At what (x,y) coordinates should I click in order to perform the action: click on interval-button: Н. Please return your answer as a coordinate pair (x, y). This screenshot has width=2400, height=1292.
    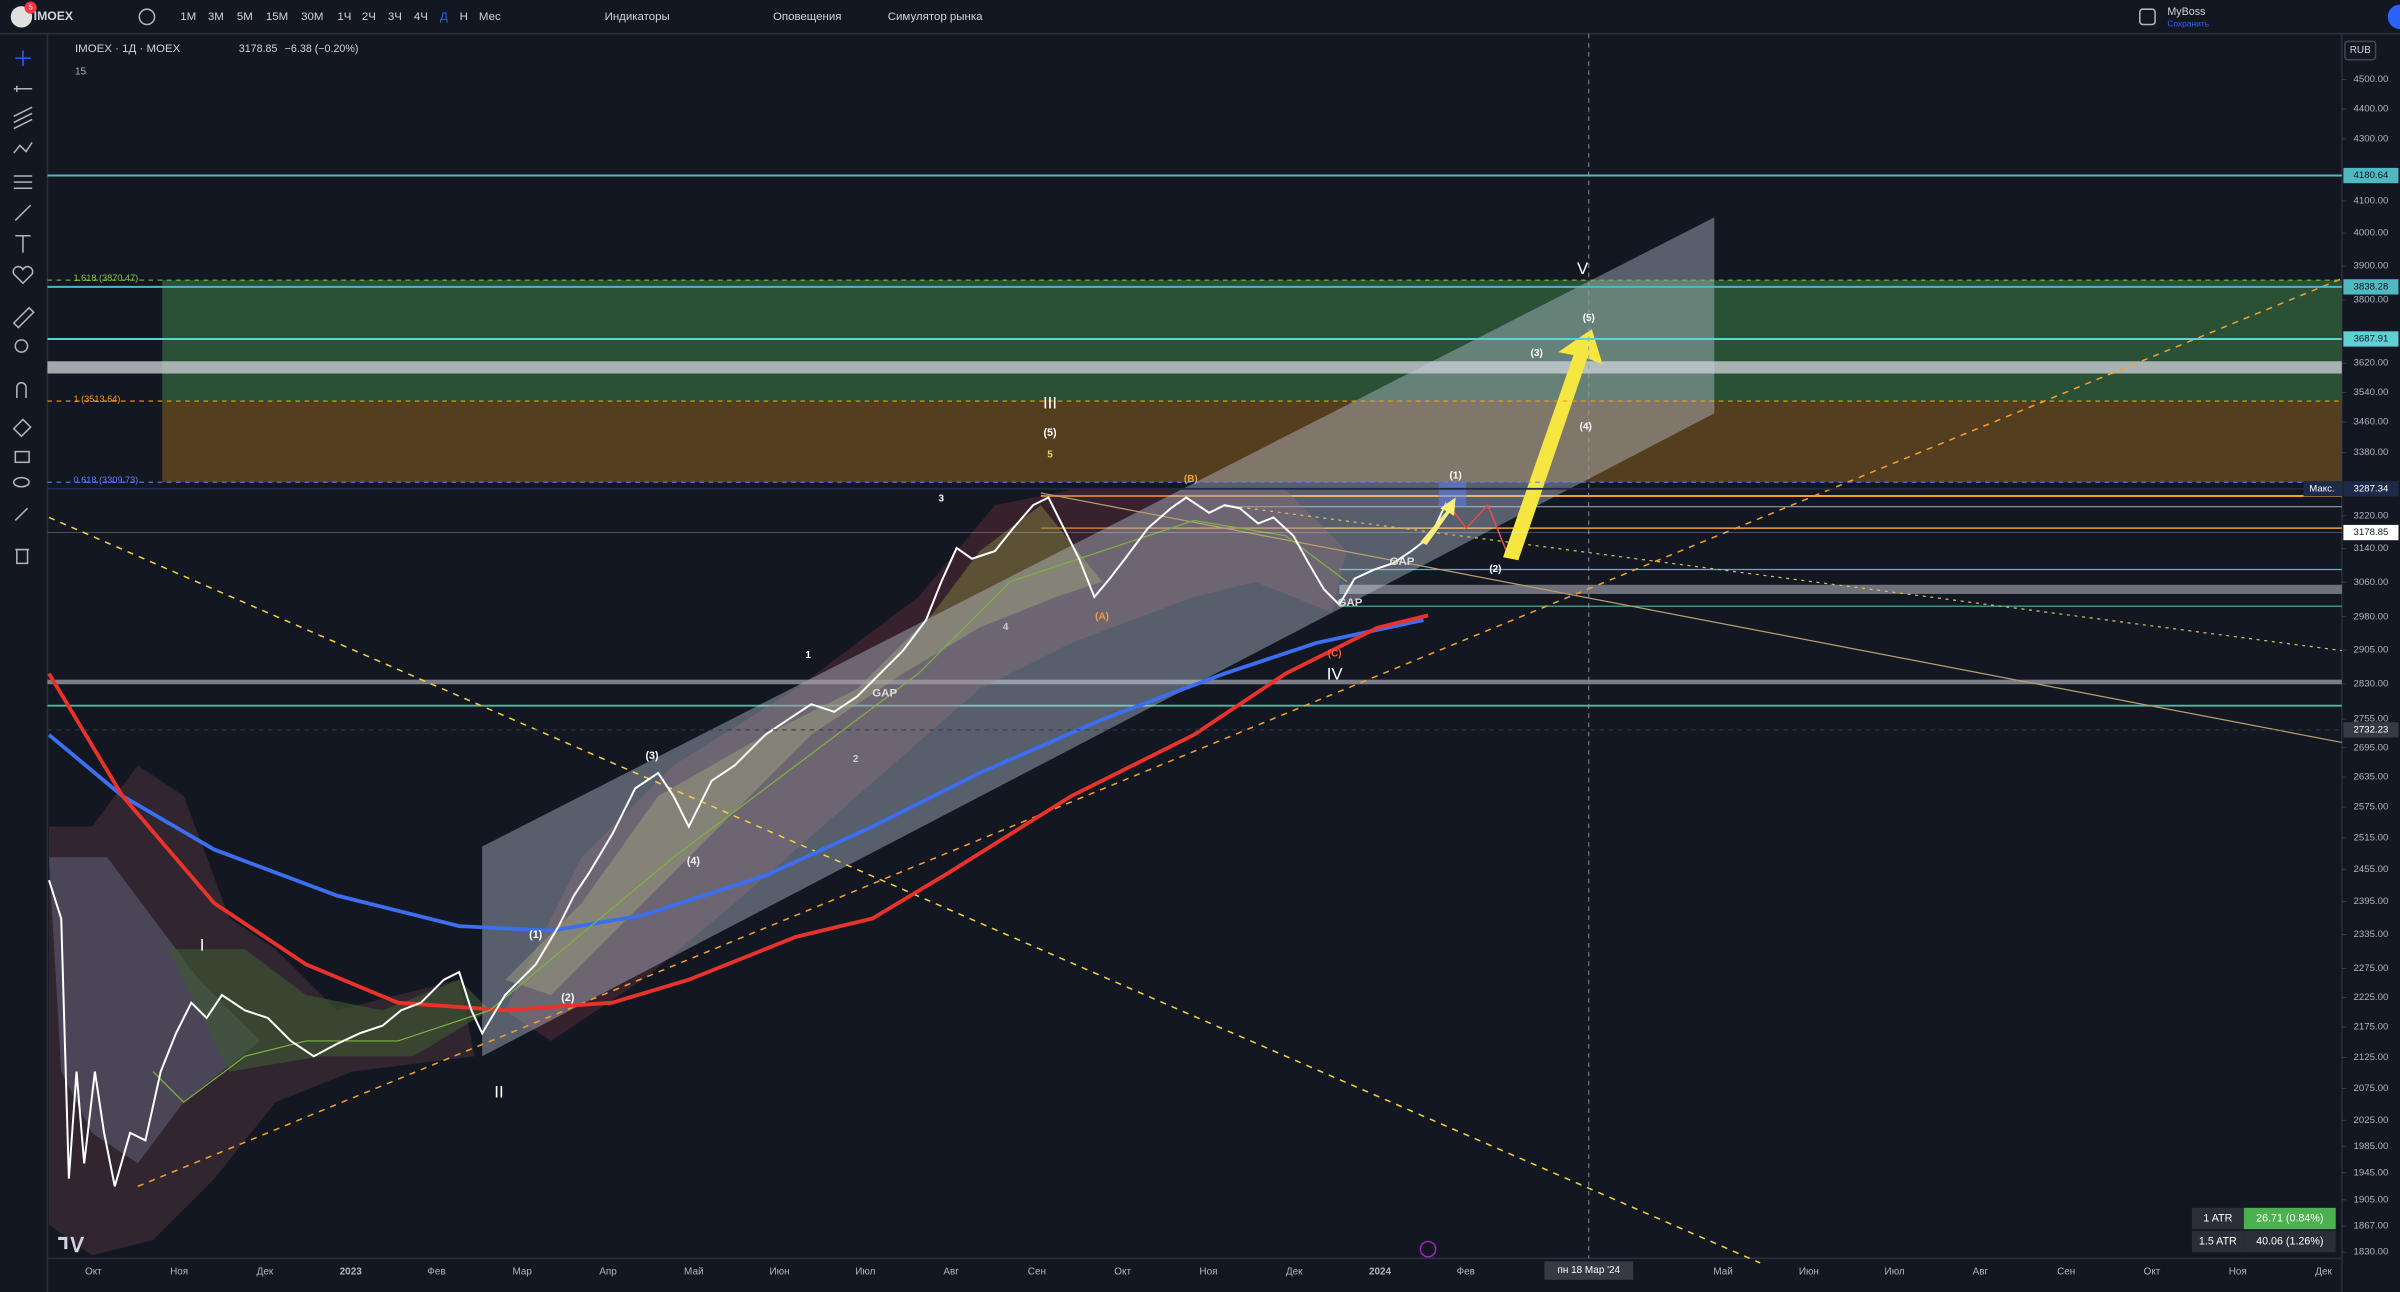
    Looking at the image, I should click on (464, 17).